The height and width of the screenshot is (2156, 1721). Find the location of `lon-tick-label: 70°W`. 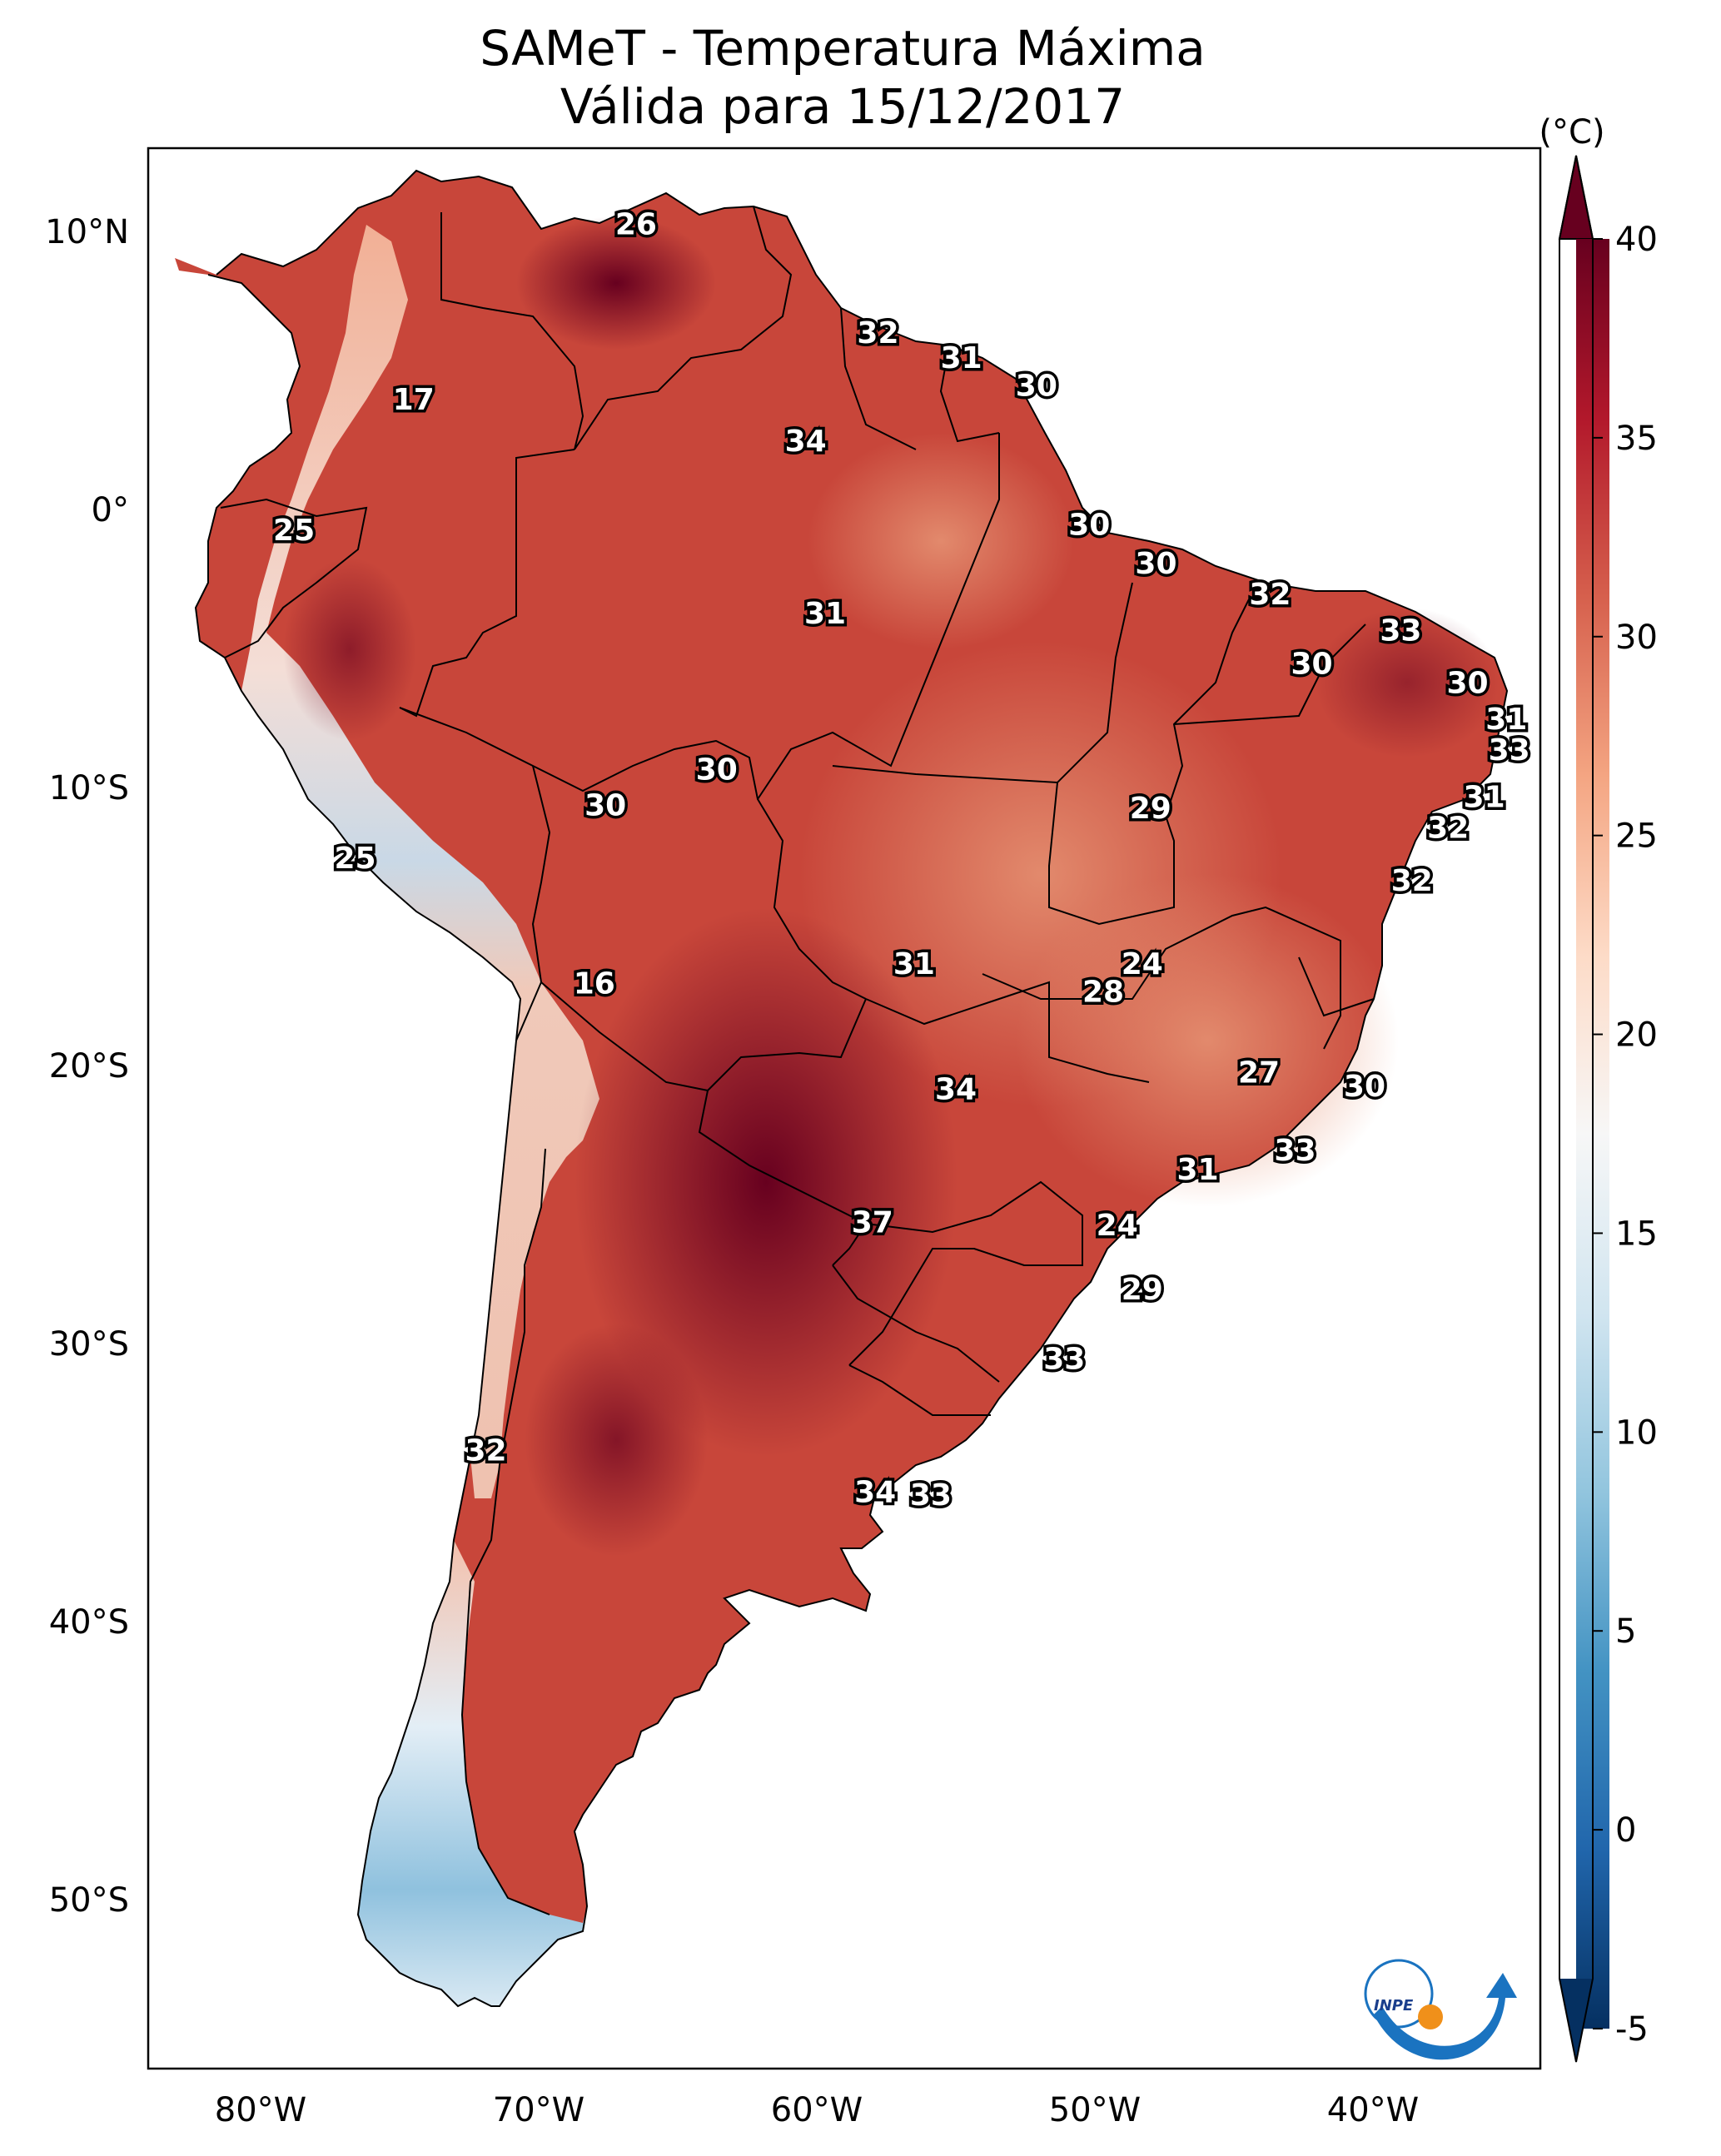

lon-tick-label: 70°W is located at coordinates (538, 2110).